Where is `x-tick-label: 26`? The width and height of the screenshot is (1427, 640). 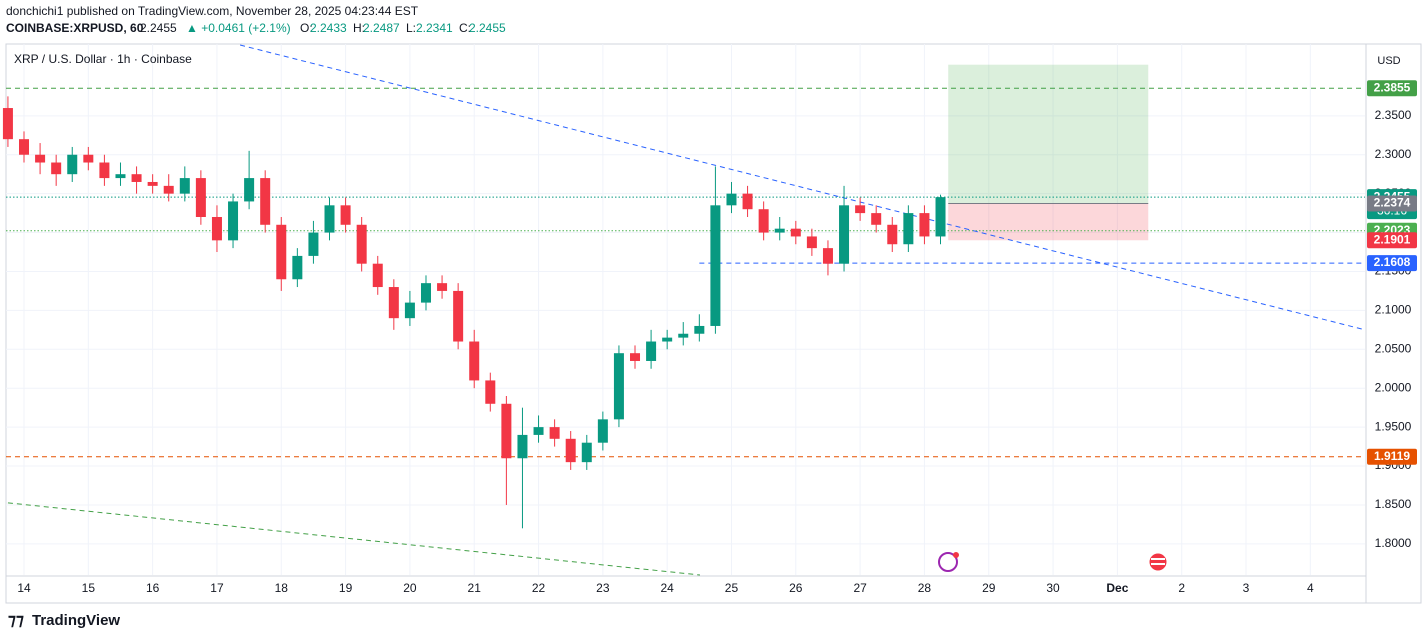 x-tick-label: 26 is located at coordinates (796, 588).